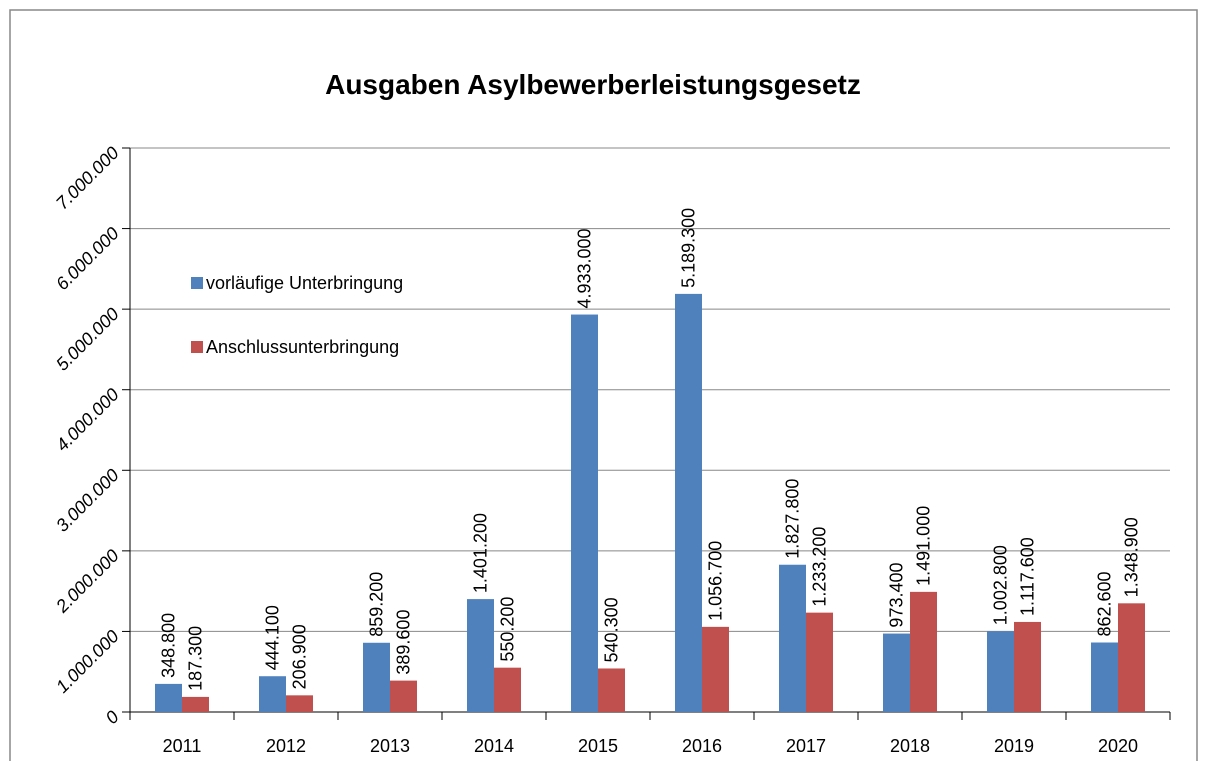 This screenshot has width=1205, height=761. What do you see at coordinates (304, 283) in the screenshot?
I see `legend-label: vorläufige Unterbringung` at bounding box center [304, 283].